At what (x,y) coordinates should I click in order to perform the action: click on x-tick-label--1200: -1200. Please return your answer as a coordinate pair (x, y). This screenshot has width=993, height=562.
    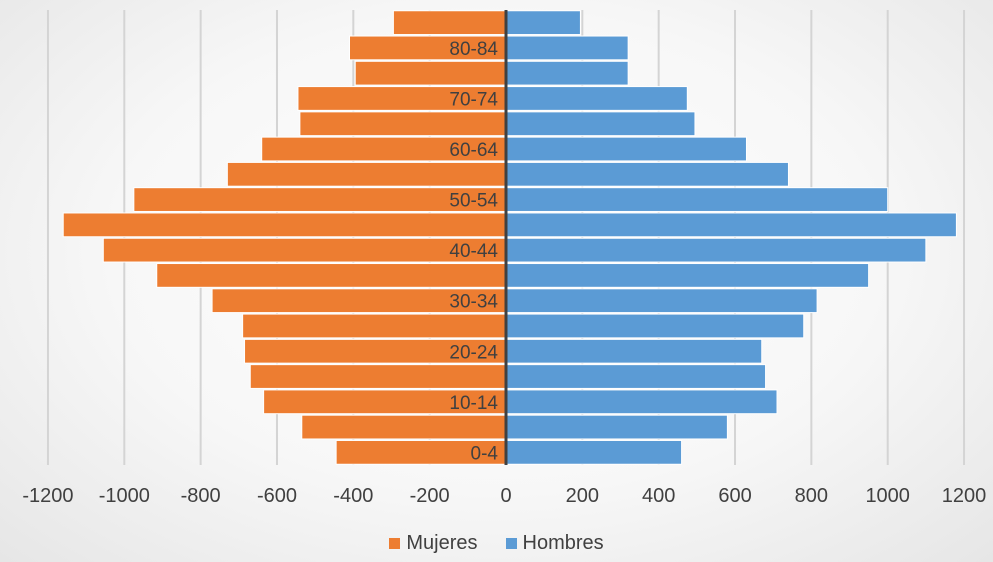
    Looking at the image, I should click on (47, 496).